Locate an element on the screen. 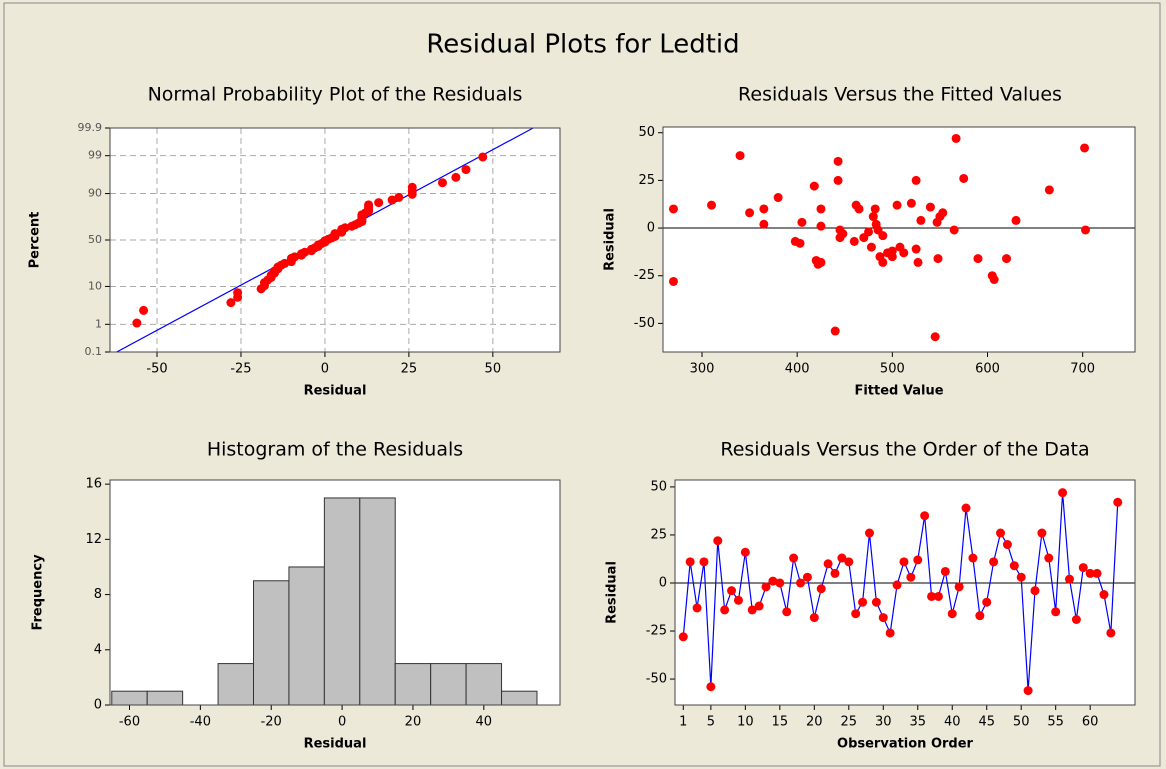  y-tick-label: 1 is located at coordinates (98, 323).